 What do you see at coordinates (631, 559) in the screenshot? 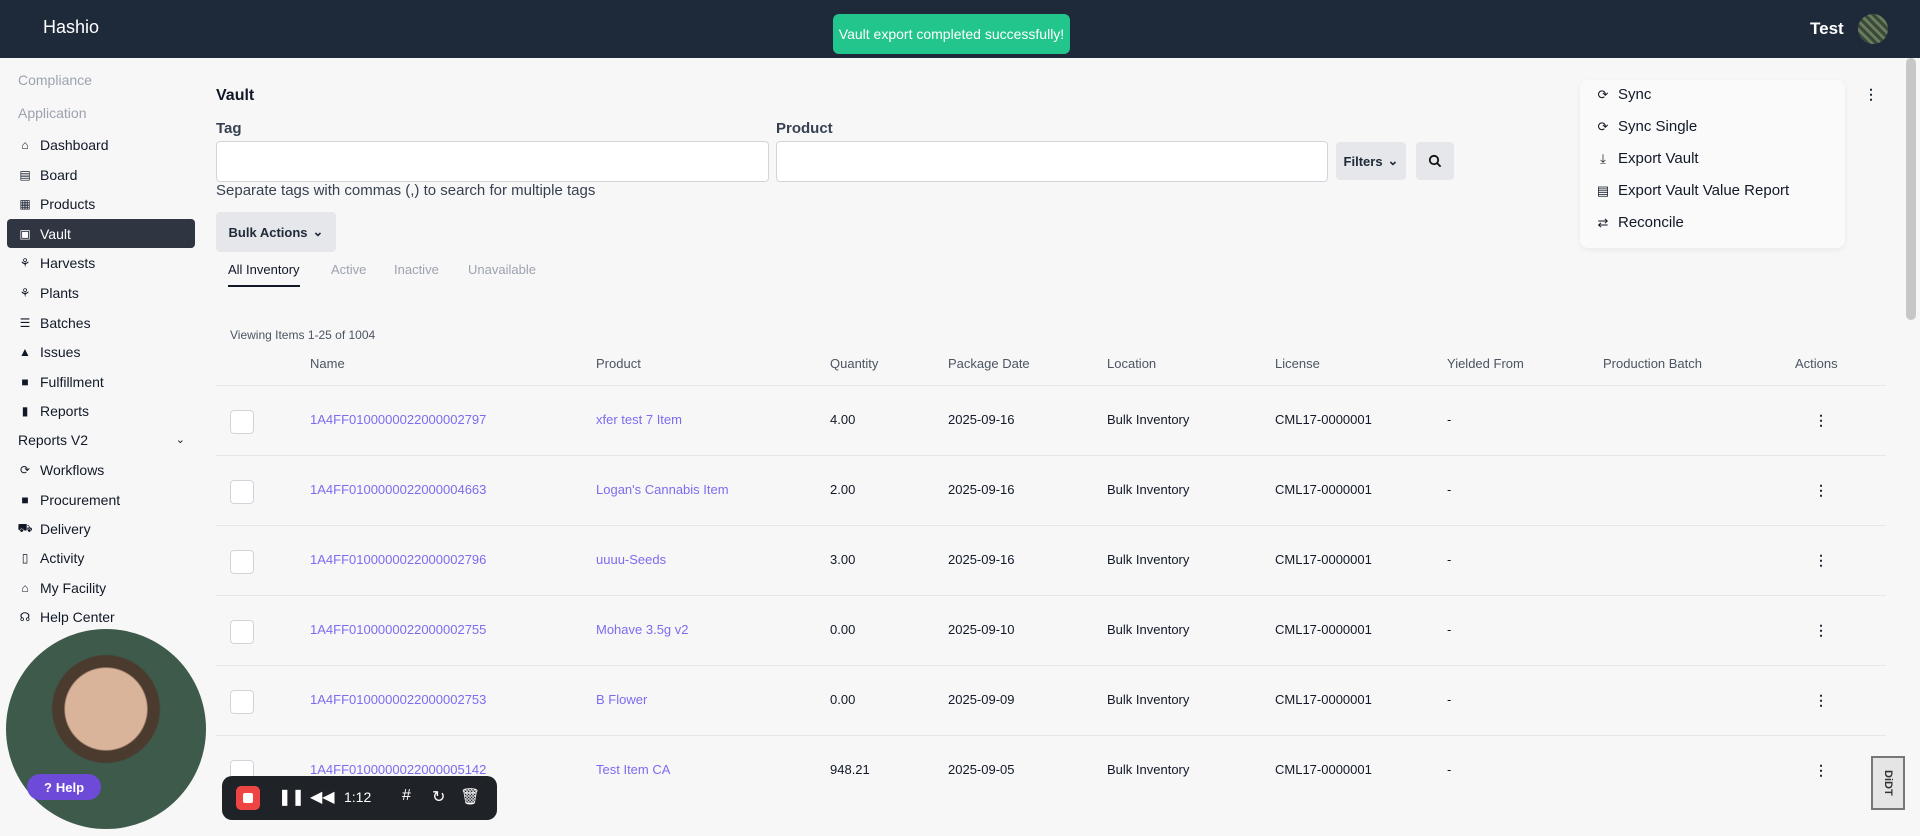
I see `product-link: uuuu-Seeds` at bounding box center [631, 559].